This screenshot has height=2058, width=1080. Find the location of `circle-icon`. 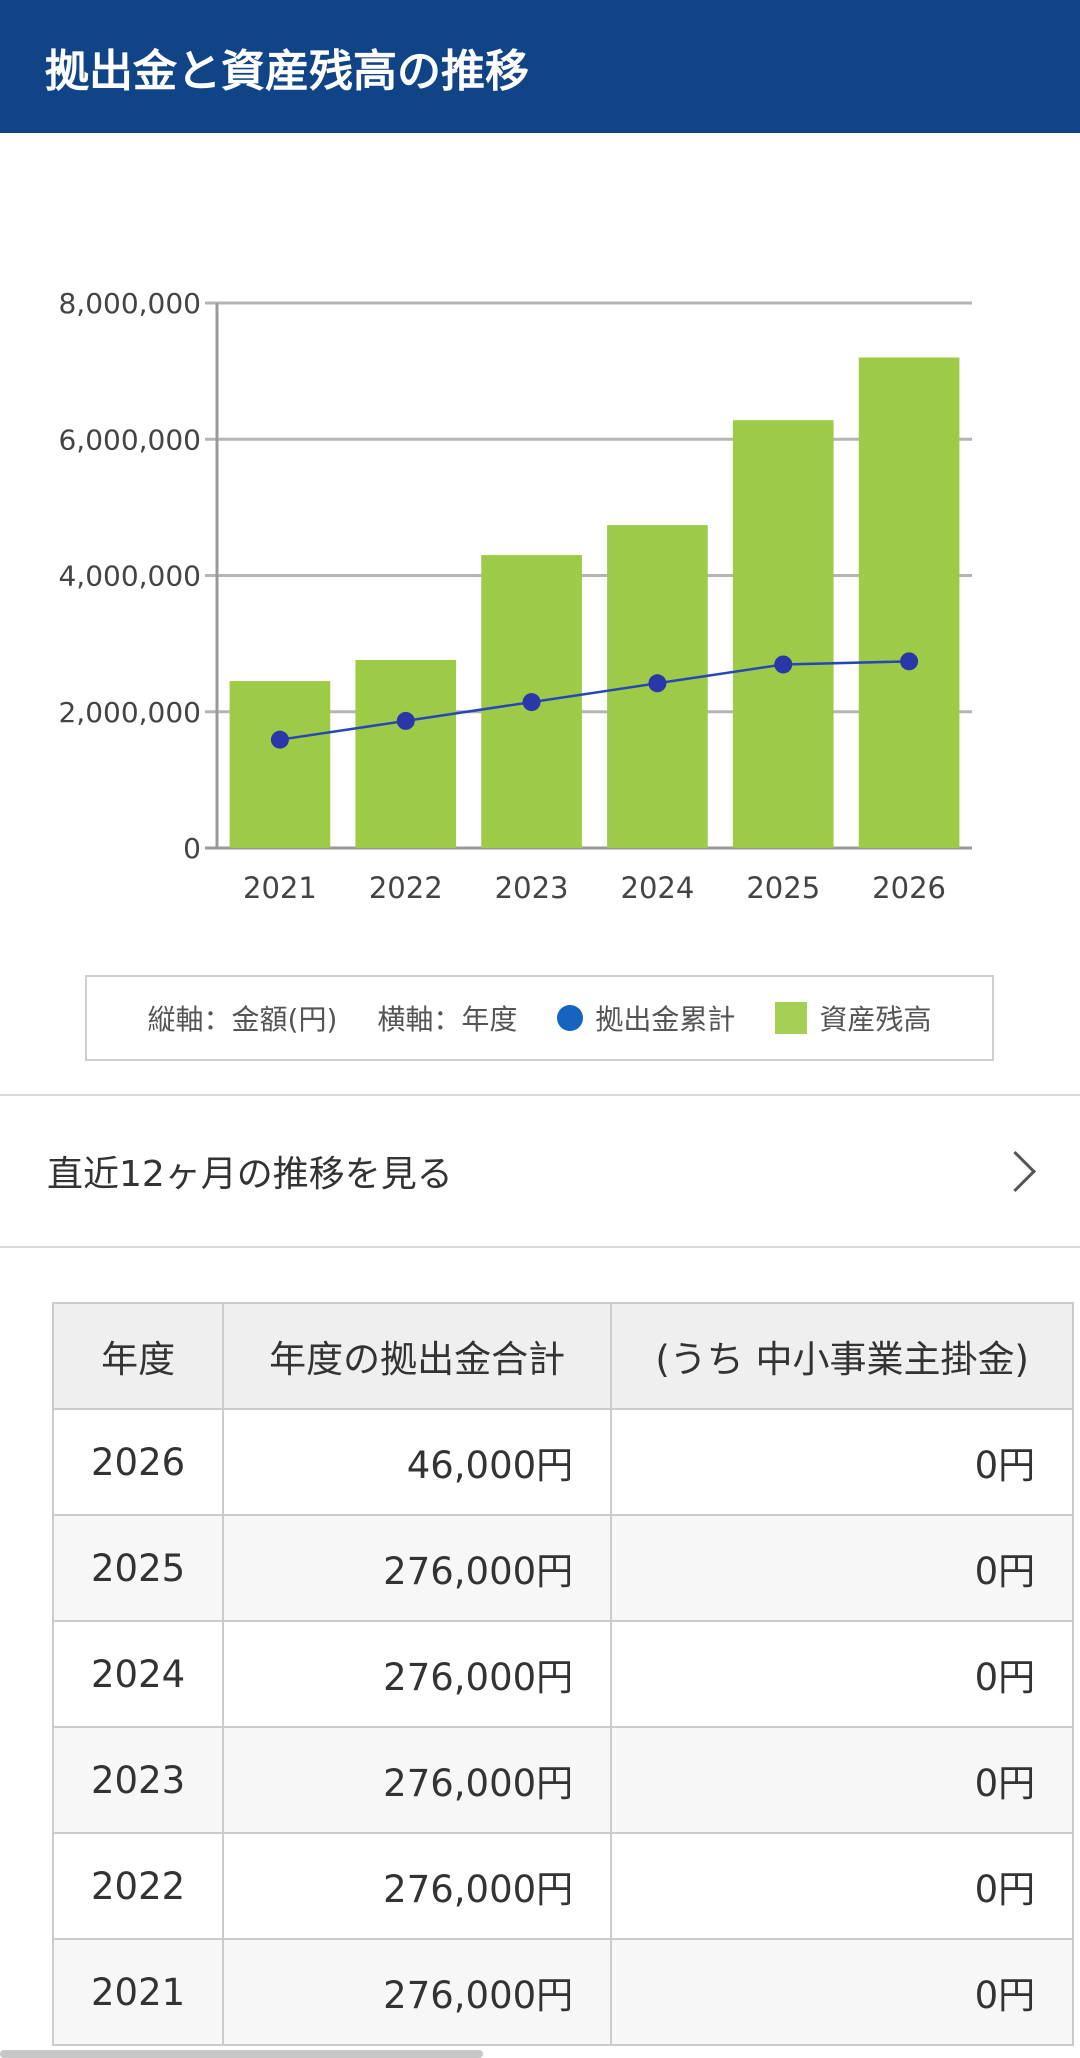

circle-icon is located at coordinates (570, 1018).